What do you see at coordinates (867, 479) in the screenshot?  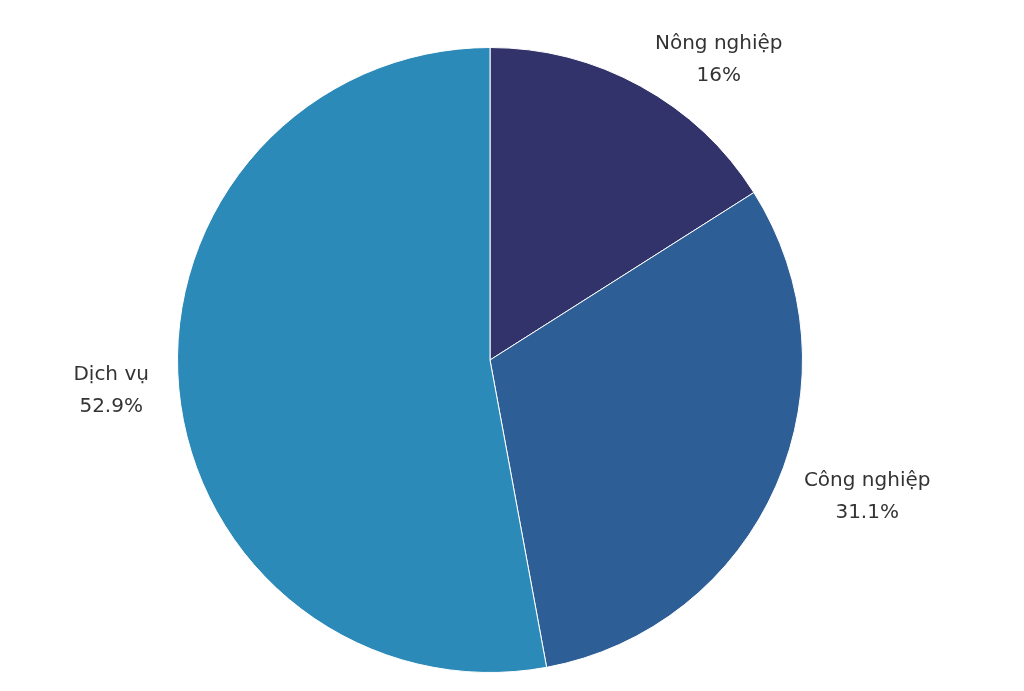 I see `slice-label: Công nghiệp` at bounding box center [867, 479].